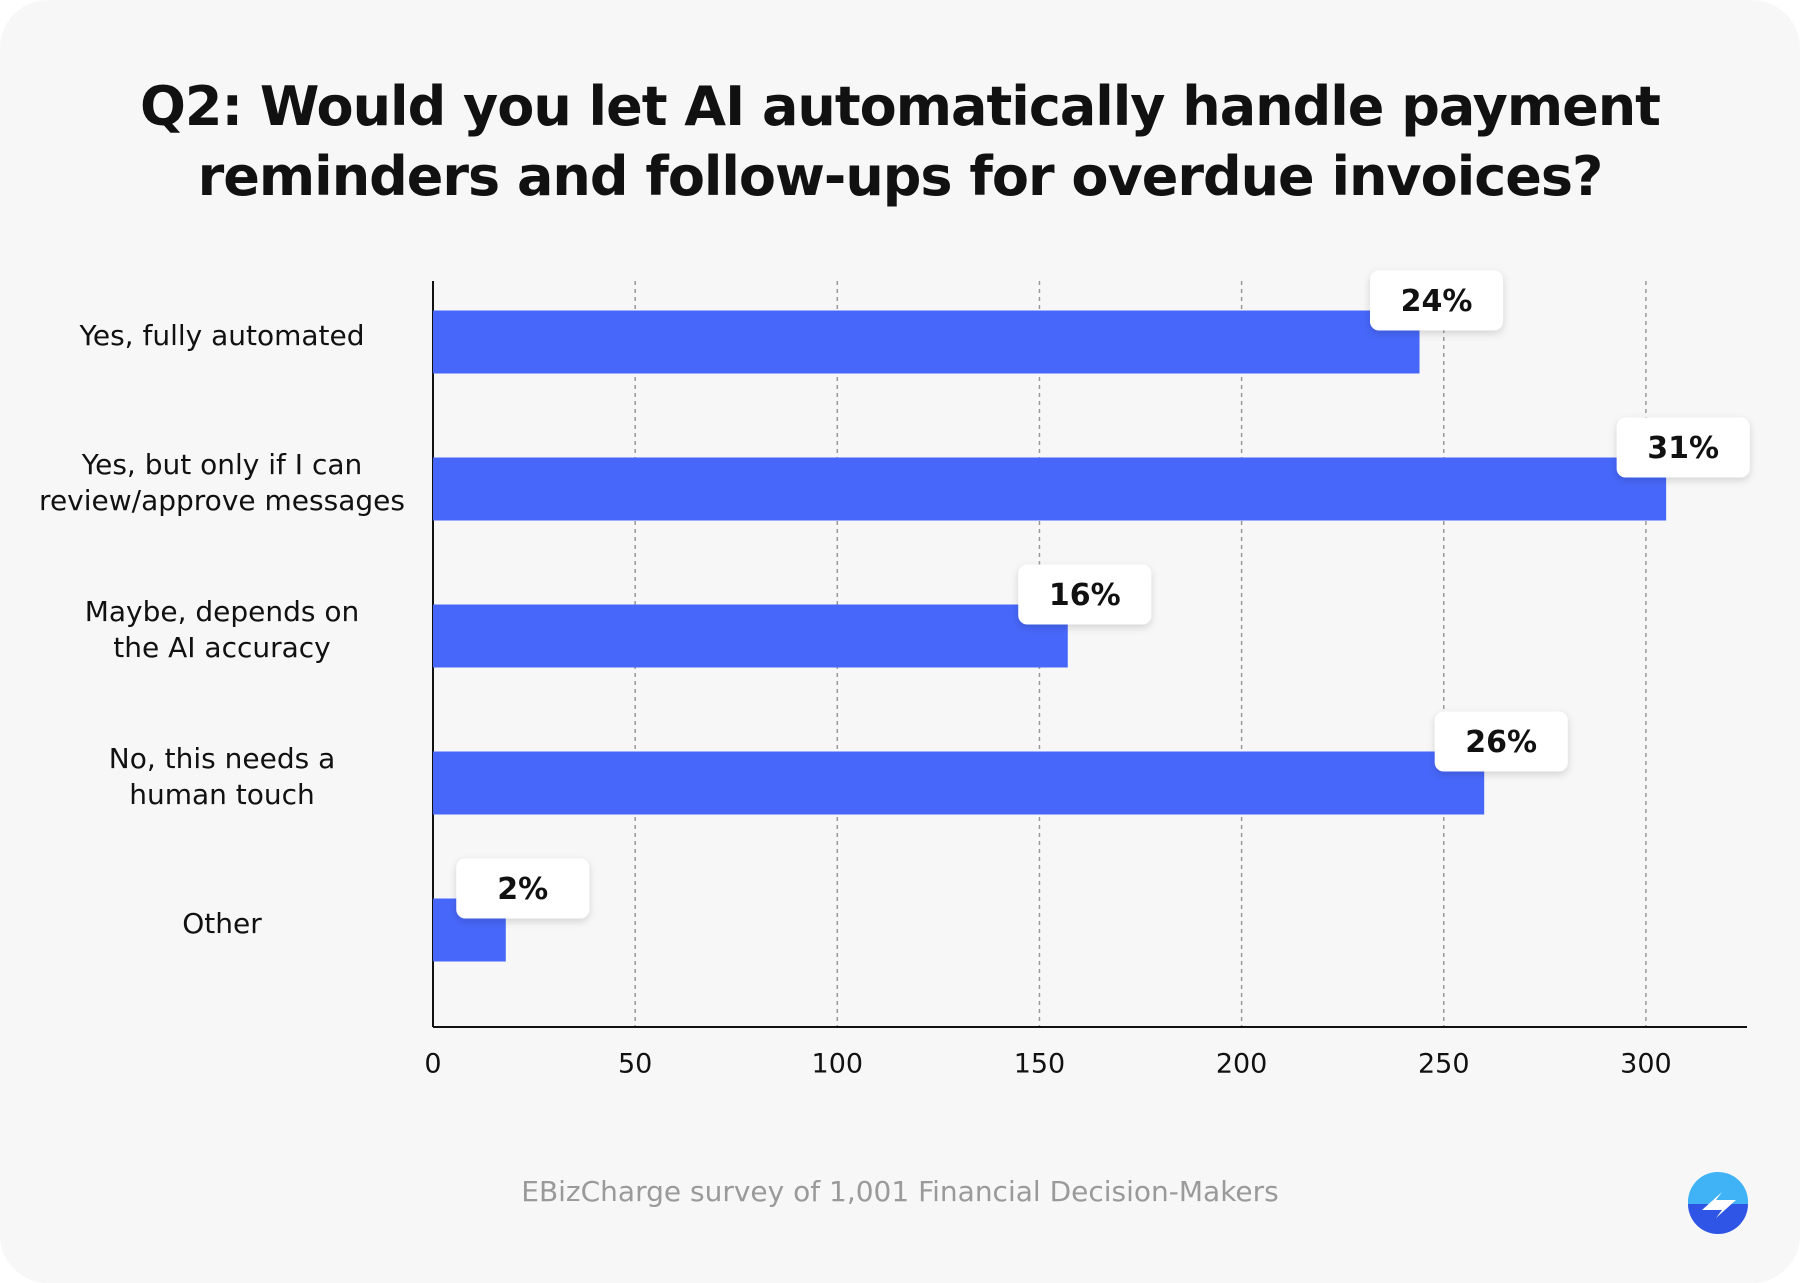  What do you see at coordinates (432, 1064) in the screenshot?
I see `x-tick-label: 0` at bounding box center [432, 1064].